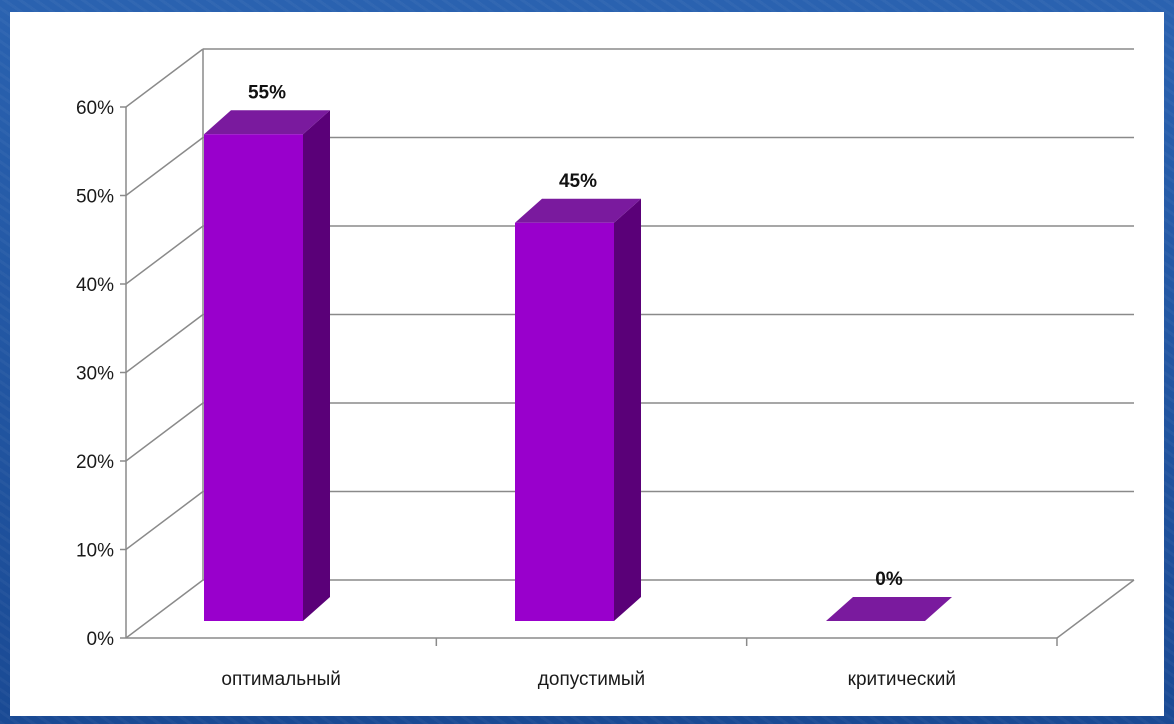  Describe the element at coordinates (95, 551) in the screenshot. I see `y-tick-label: 10%` at that location.